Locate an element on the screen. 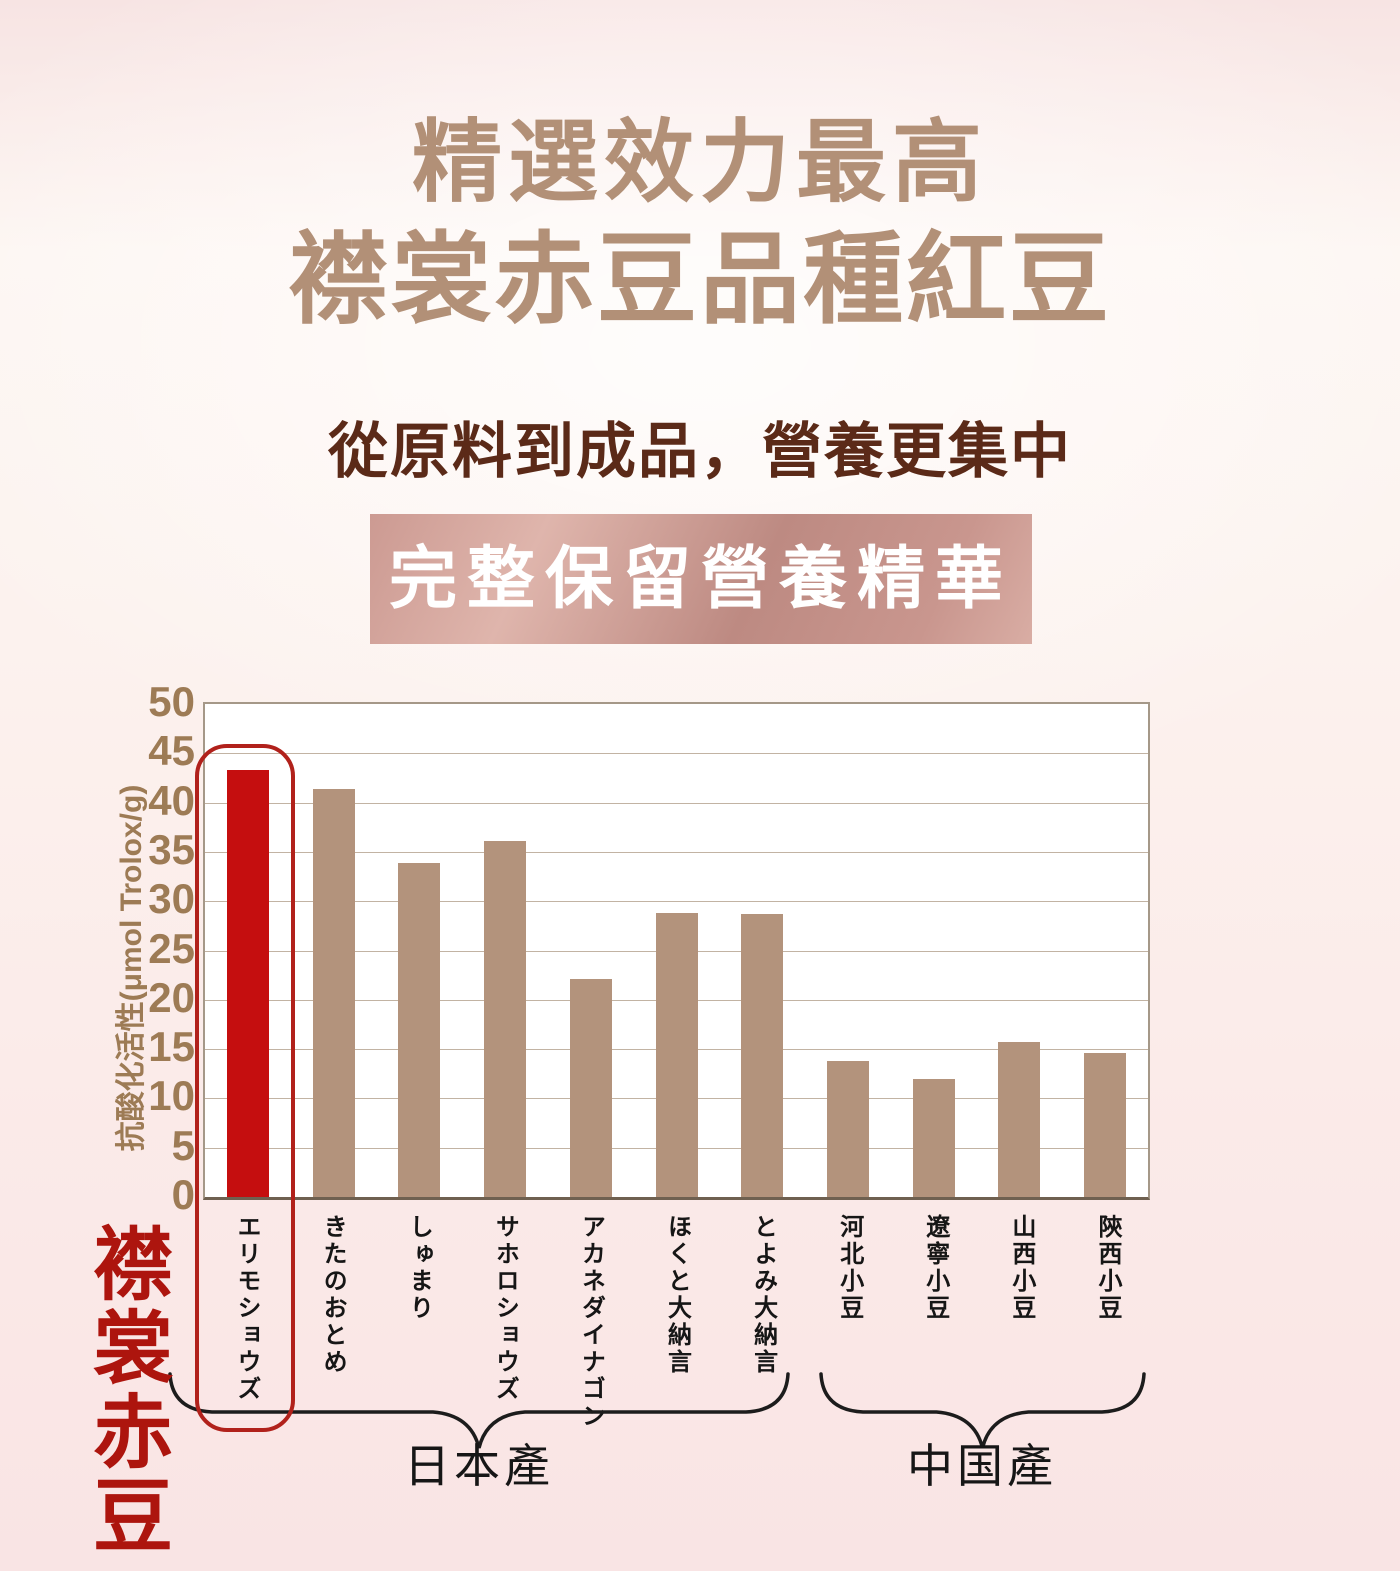  x-label-しゅまり: しゅまり is located at coordinates (419, 1268).